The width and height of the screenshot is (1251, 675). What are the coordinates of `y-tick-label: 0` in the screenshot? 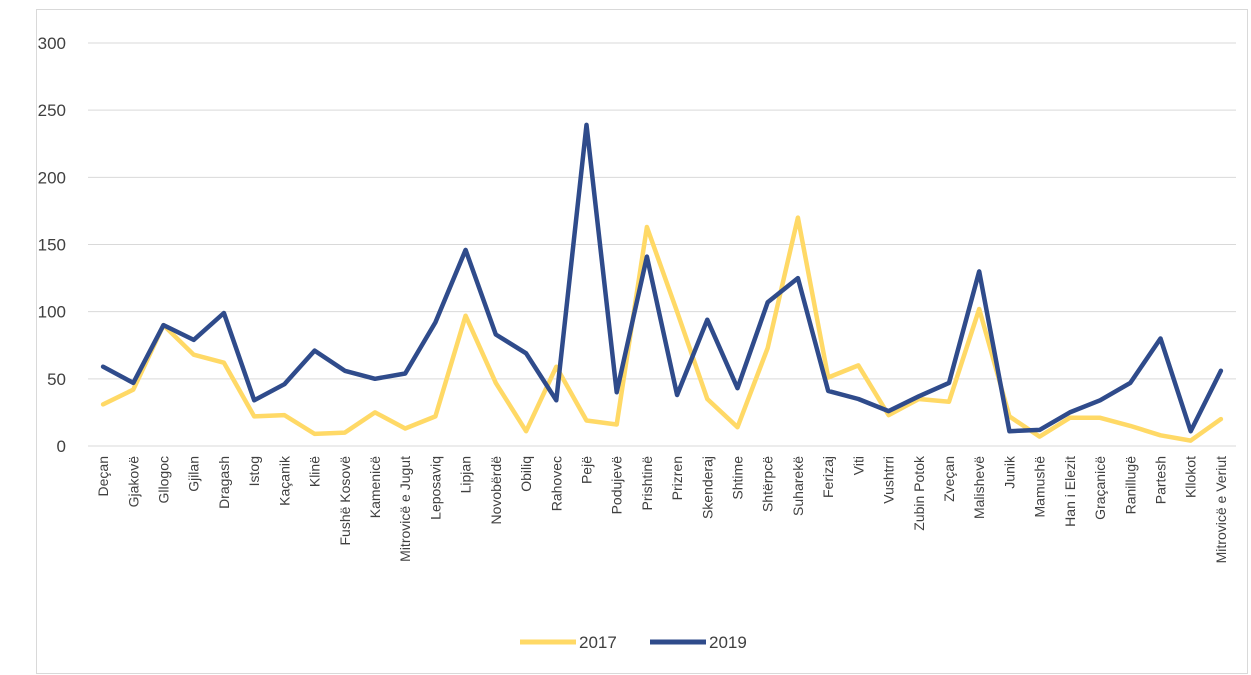 It's located at (61, 446).